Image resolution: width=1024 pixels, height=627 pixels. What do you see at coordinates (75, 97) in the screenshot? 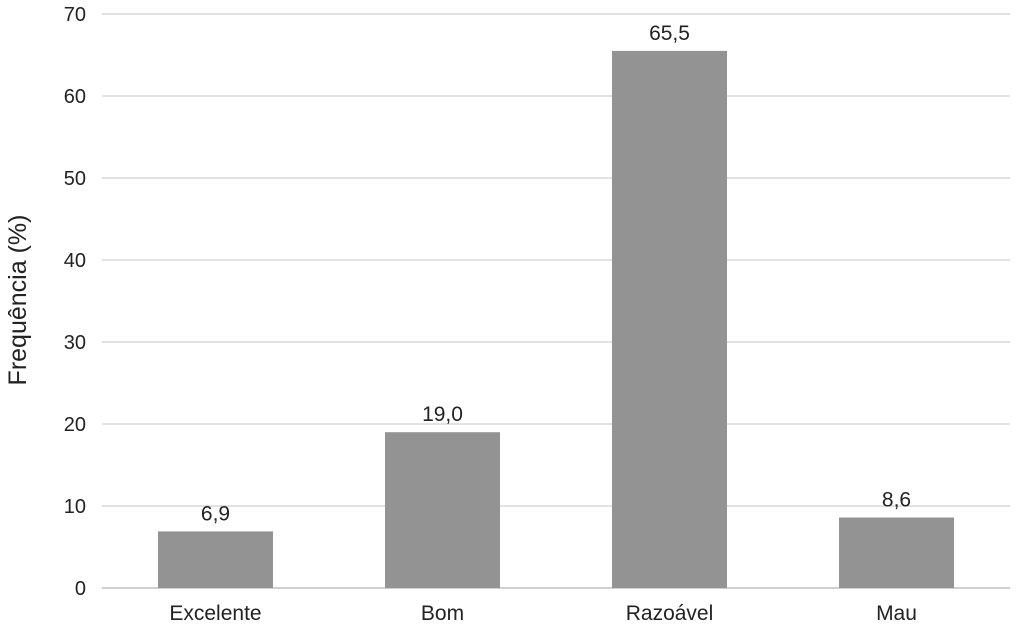
I see `y-tick-label: 60` at bounding box center [75, 97].